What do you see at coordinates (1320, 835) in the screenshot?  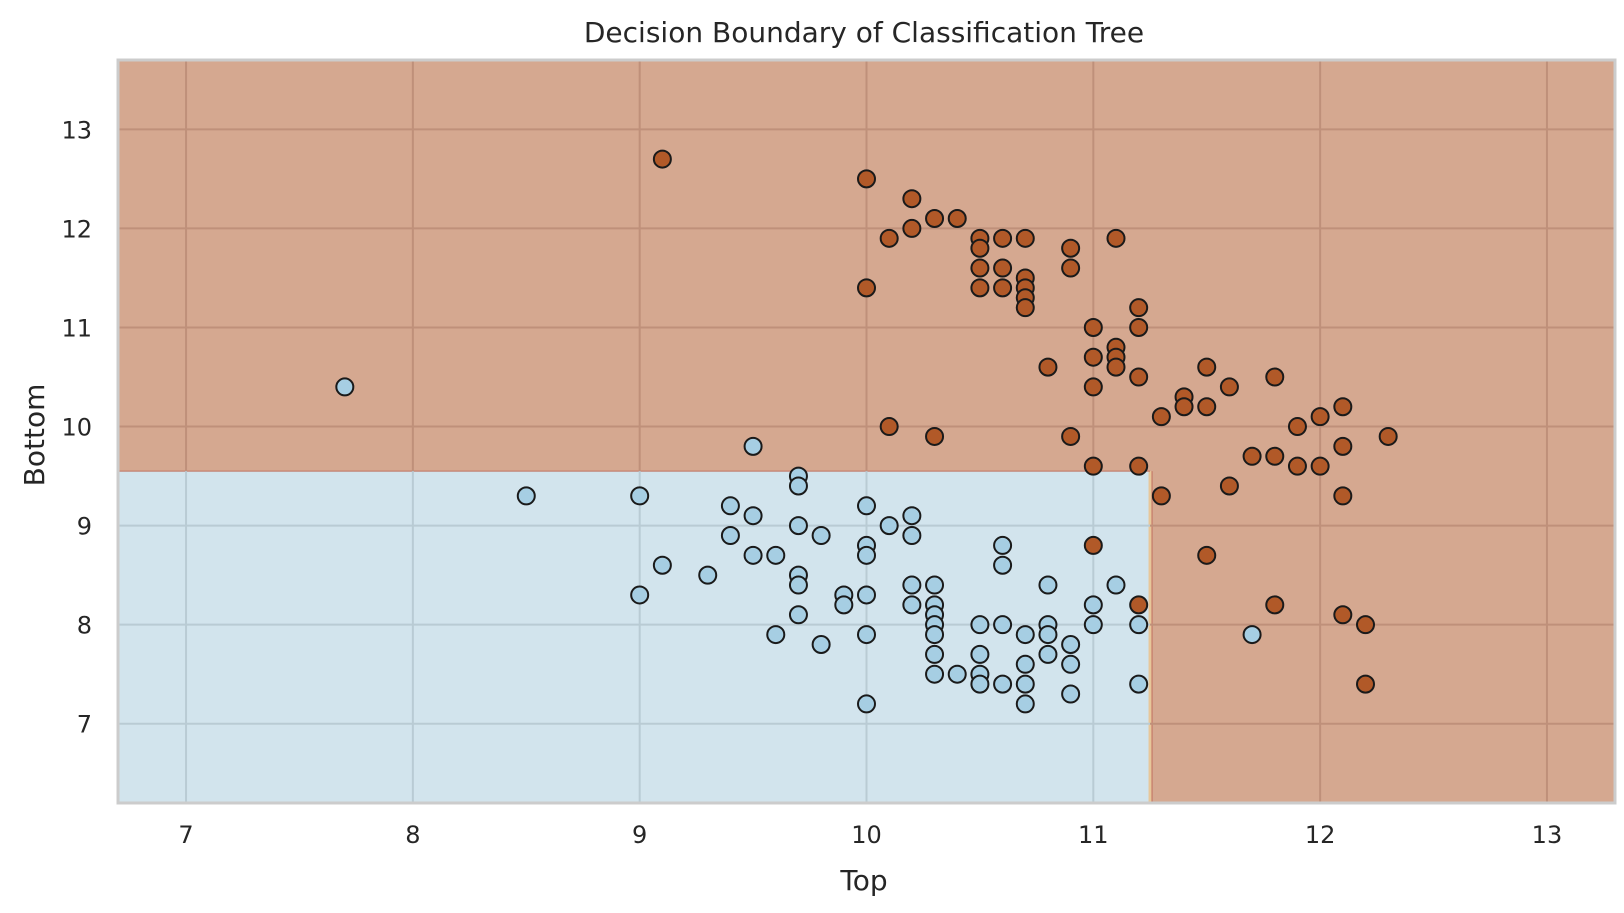 I see `x-tick-label: 12` at bounding box center [1320, 835].